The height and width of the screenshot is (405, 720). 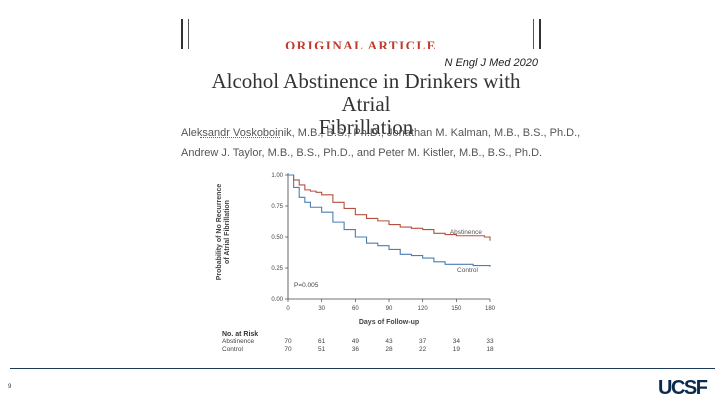 I want to click on risk-row-control: Control 70 51 36 28 22 19 18, so click(x=358, y=350).